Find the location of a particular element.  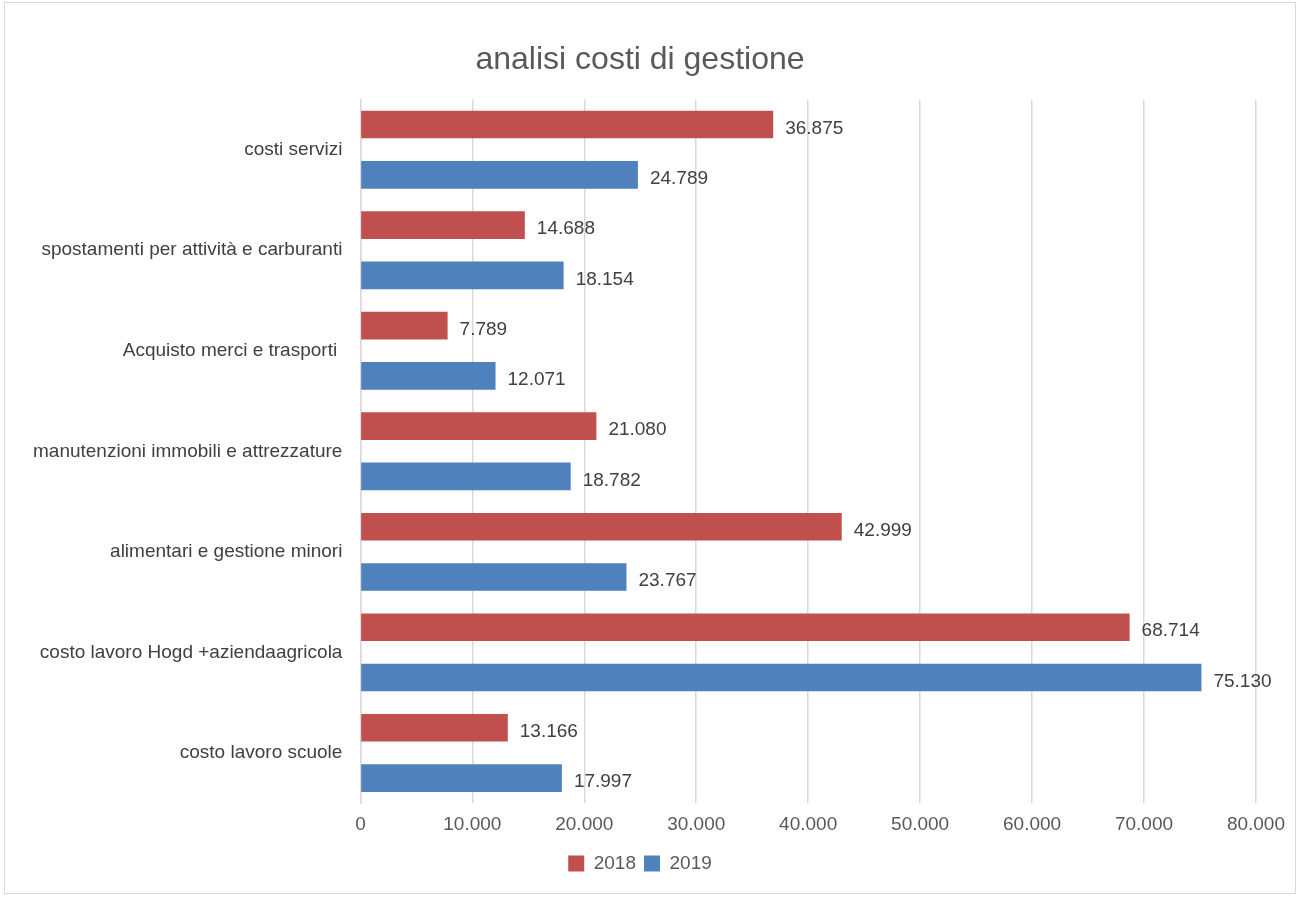

legend-label: 2018 is located at coordinates (615, 862).